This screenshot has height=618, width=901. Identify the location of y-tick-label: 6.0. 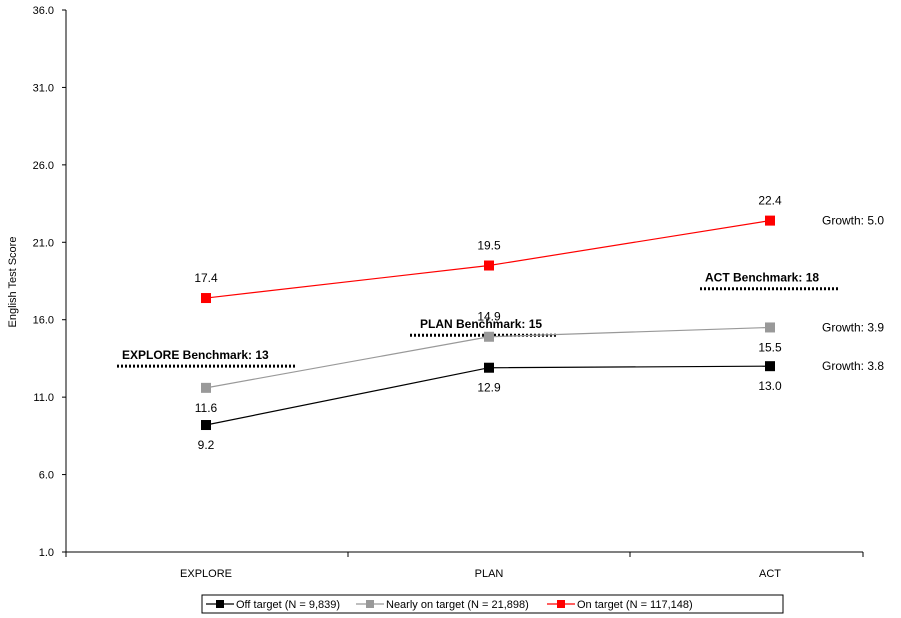
(46, 476).